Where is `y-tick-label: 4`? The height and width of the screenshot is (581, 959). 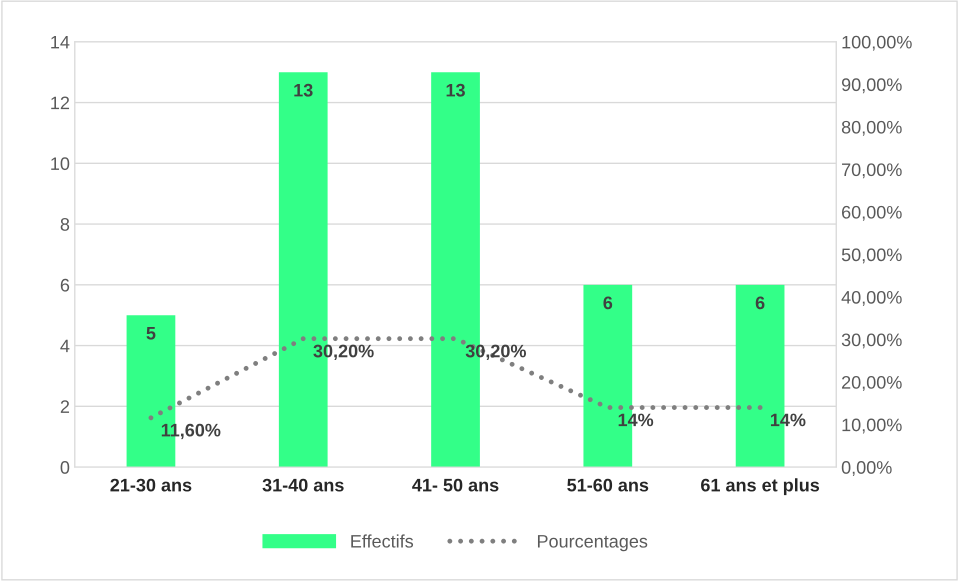 y-tick-label: 4 is located at coordinates (65, 346).